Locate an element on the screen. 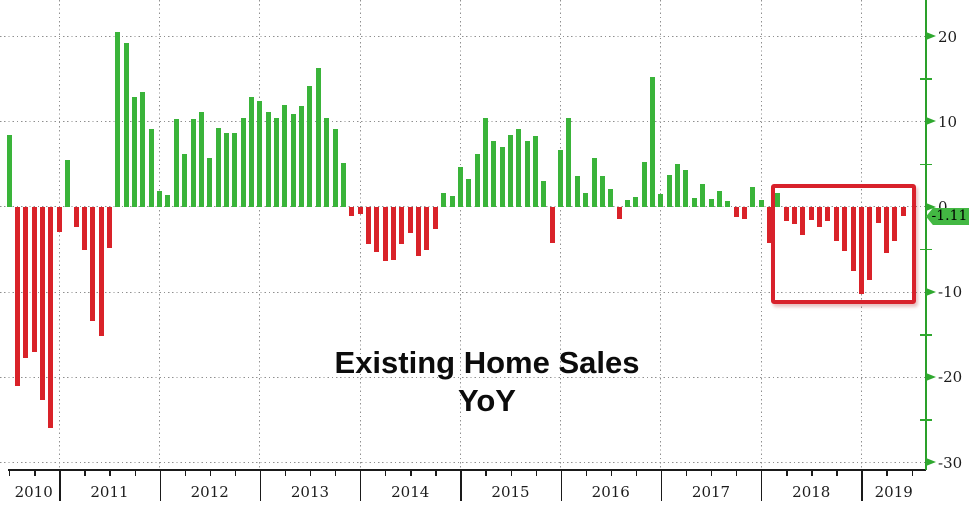  y-axis-line is located at coordinates (926, 235).